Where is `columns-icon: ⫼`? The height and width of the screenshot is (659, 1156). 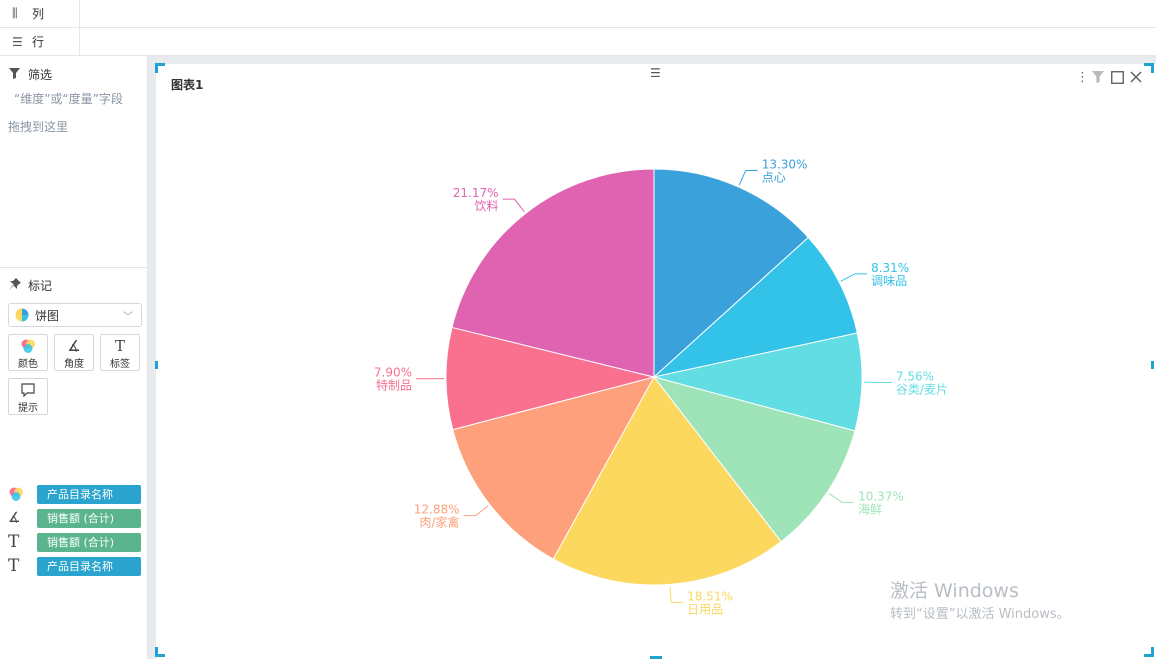 columns-icon: ⫼ is located at coordinates (15, 13).